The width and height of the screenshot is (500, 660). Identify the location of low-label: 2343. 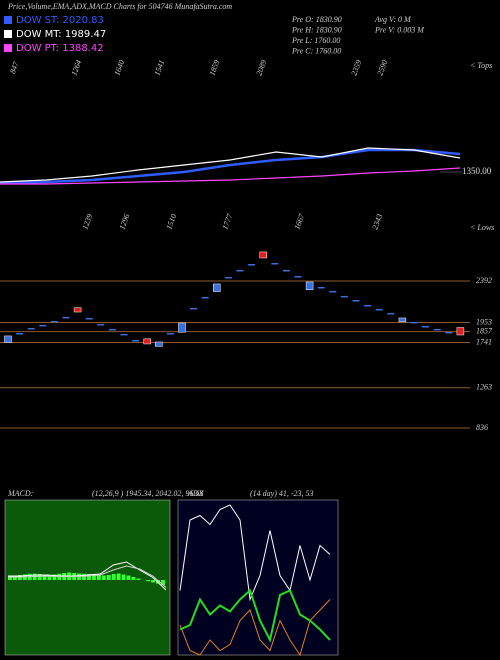
(377, 222).